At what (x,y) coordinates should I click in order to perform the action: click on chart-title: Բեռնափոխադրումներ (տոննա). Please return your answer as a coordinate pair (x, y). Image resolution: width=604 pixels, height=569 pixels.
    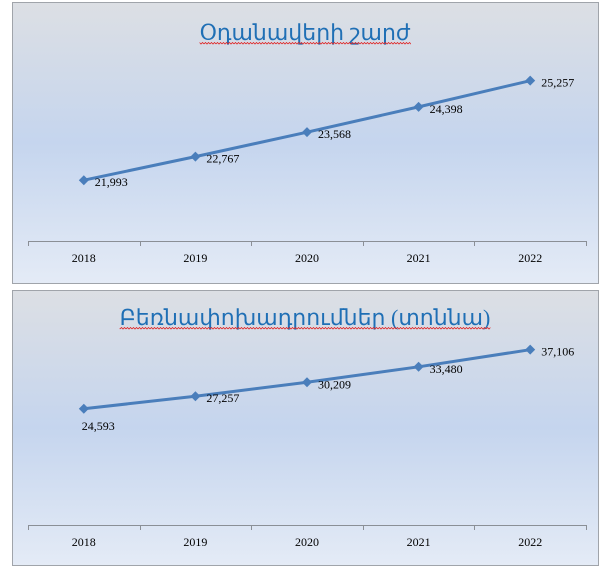
    Looking at the image, I should click on (305, 317).